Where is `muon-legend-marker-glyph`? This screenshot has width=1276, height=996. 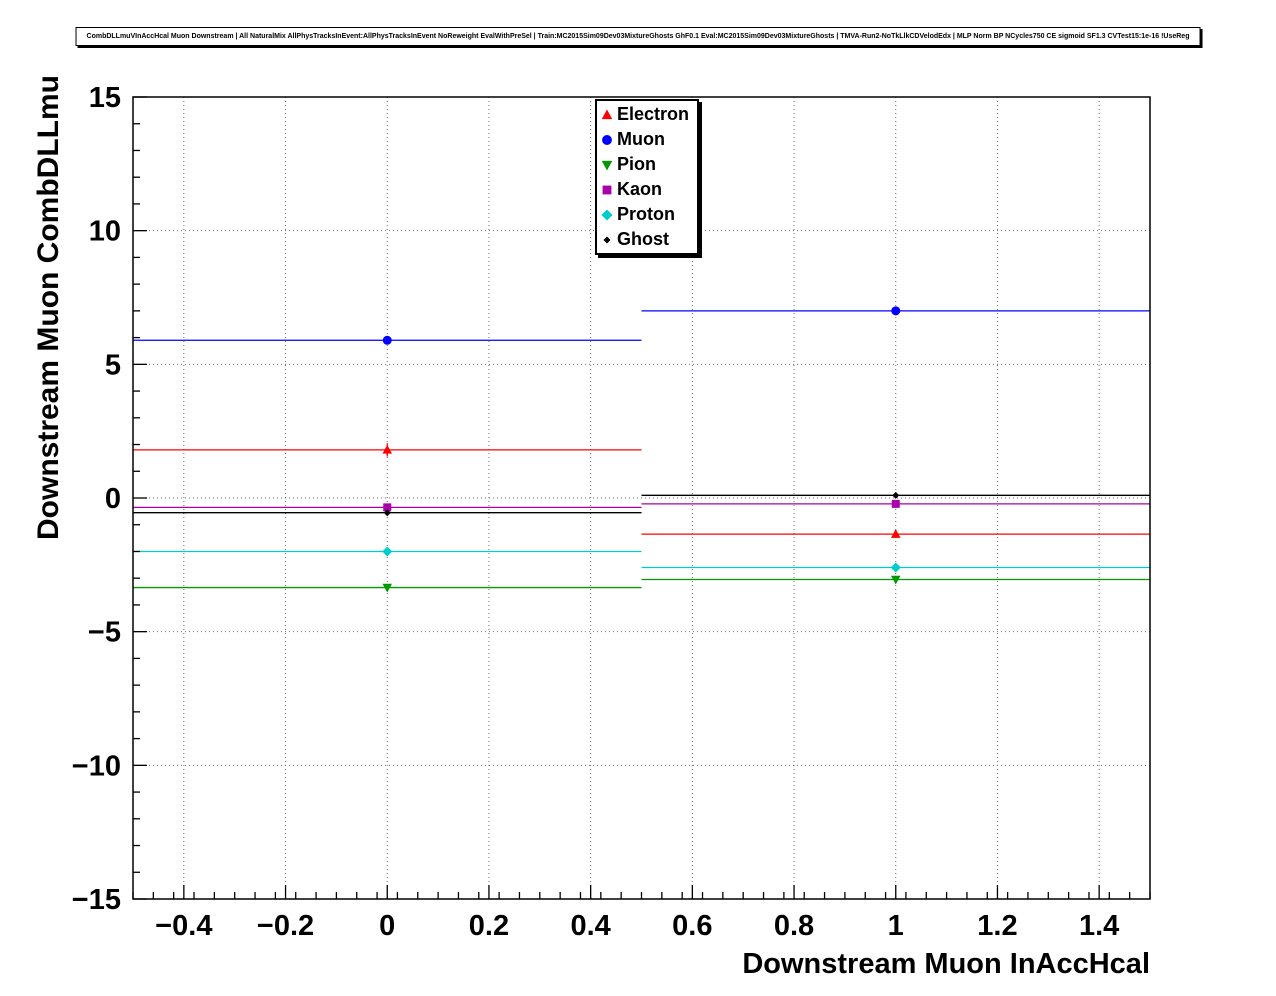
muon-legend-marker-glyph is located at coordinates (607, 139).